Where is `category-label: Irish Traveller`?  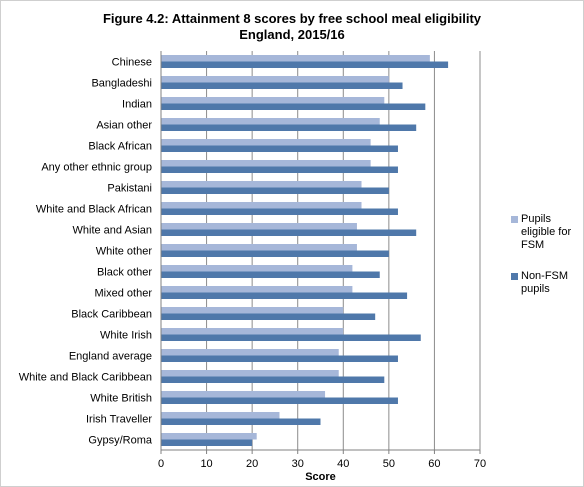 category-label: Irish Traveller is located at coordinates (119, 420).